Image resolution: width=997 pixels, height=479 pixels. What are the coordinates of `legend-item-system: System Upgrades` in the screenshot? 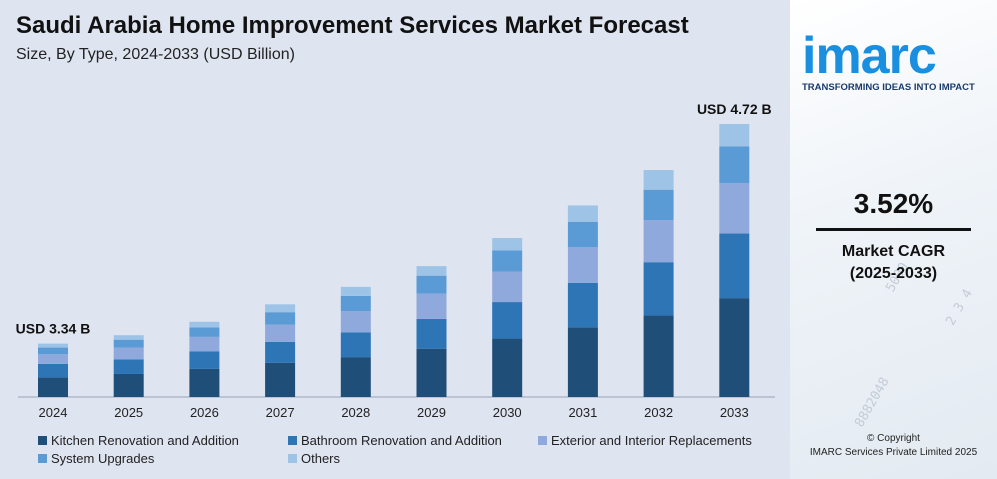 It's located at (96, 458).